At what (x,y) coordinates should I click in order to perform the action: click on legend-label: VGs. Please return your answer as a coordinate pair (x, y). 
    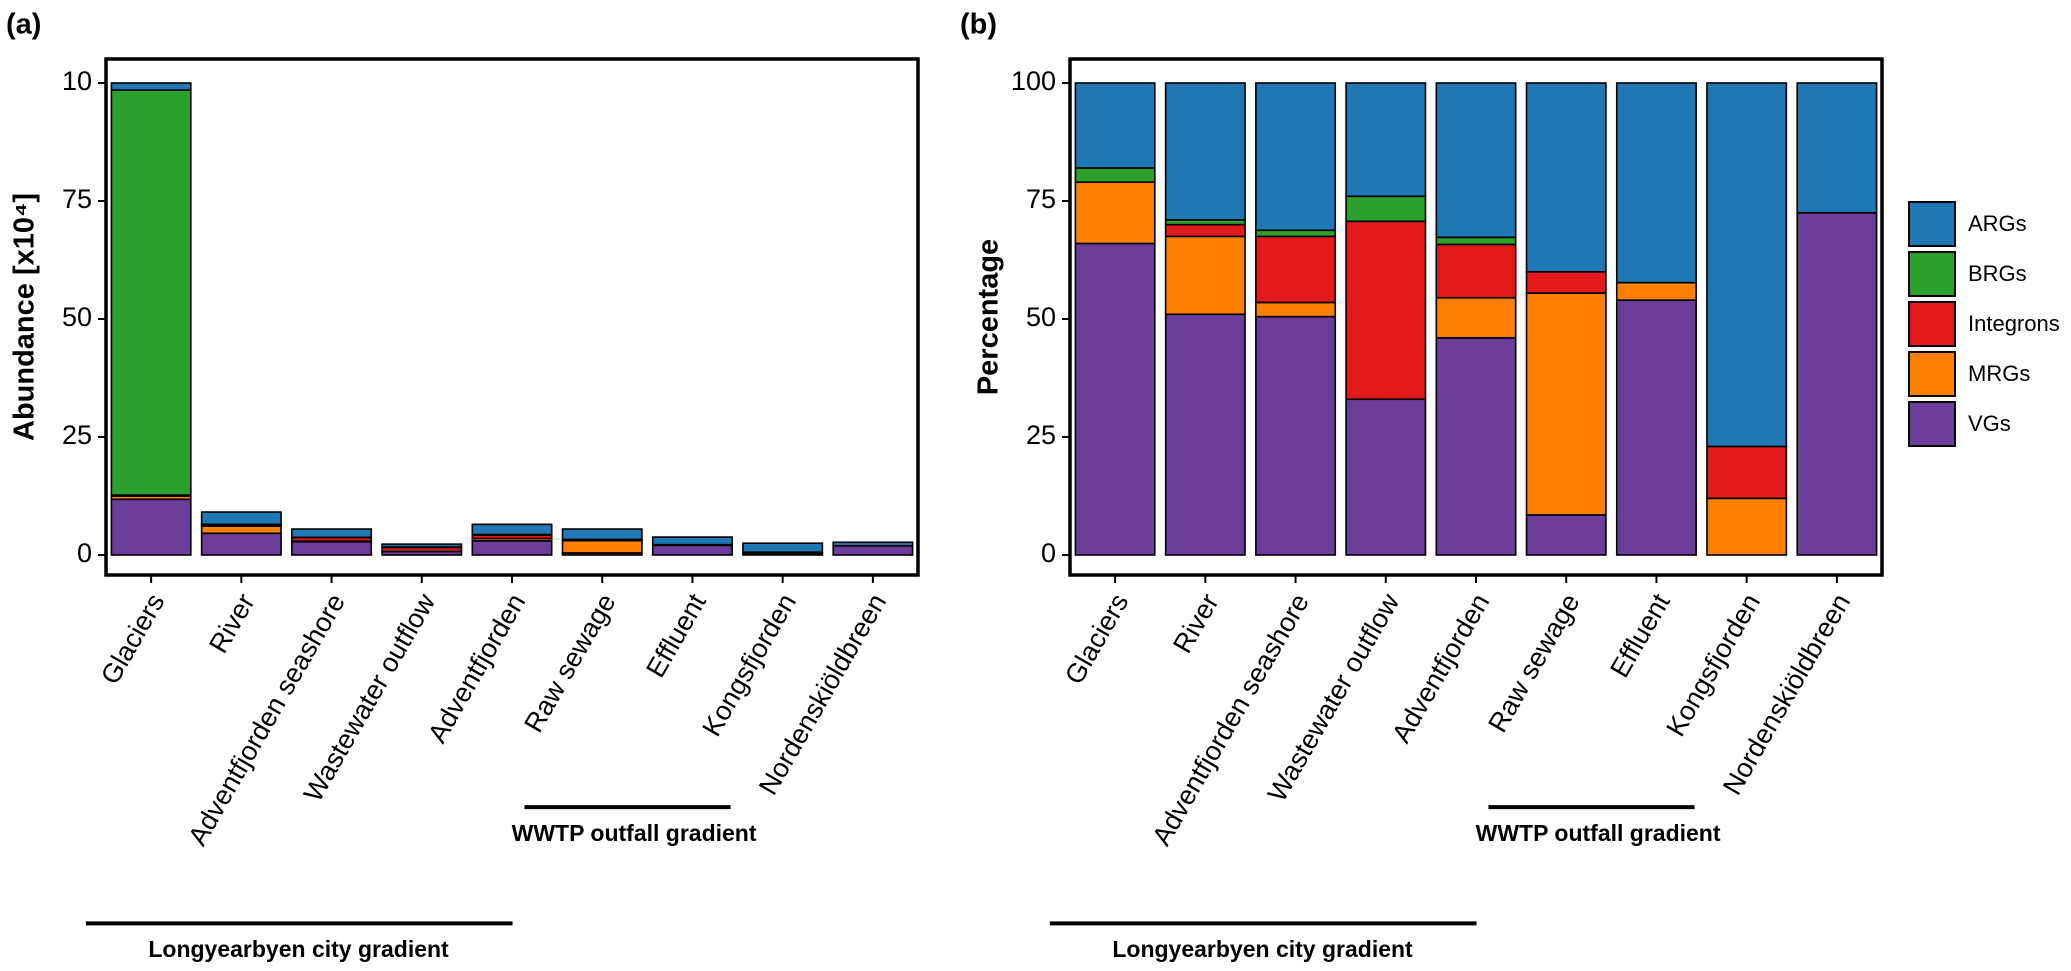
    Looking at the image, I should click on (1989, 423).